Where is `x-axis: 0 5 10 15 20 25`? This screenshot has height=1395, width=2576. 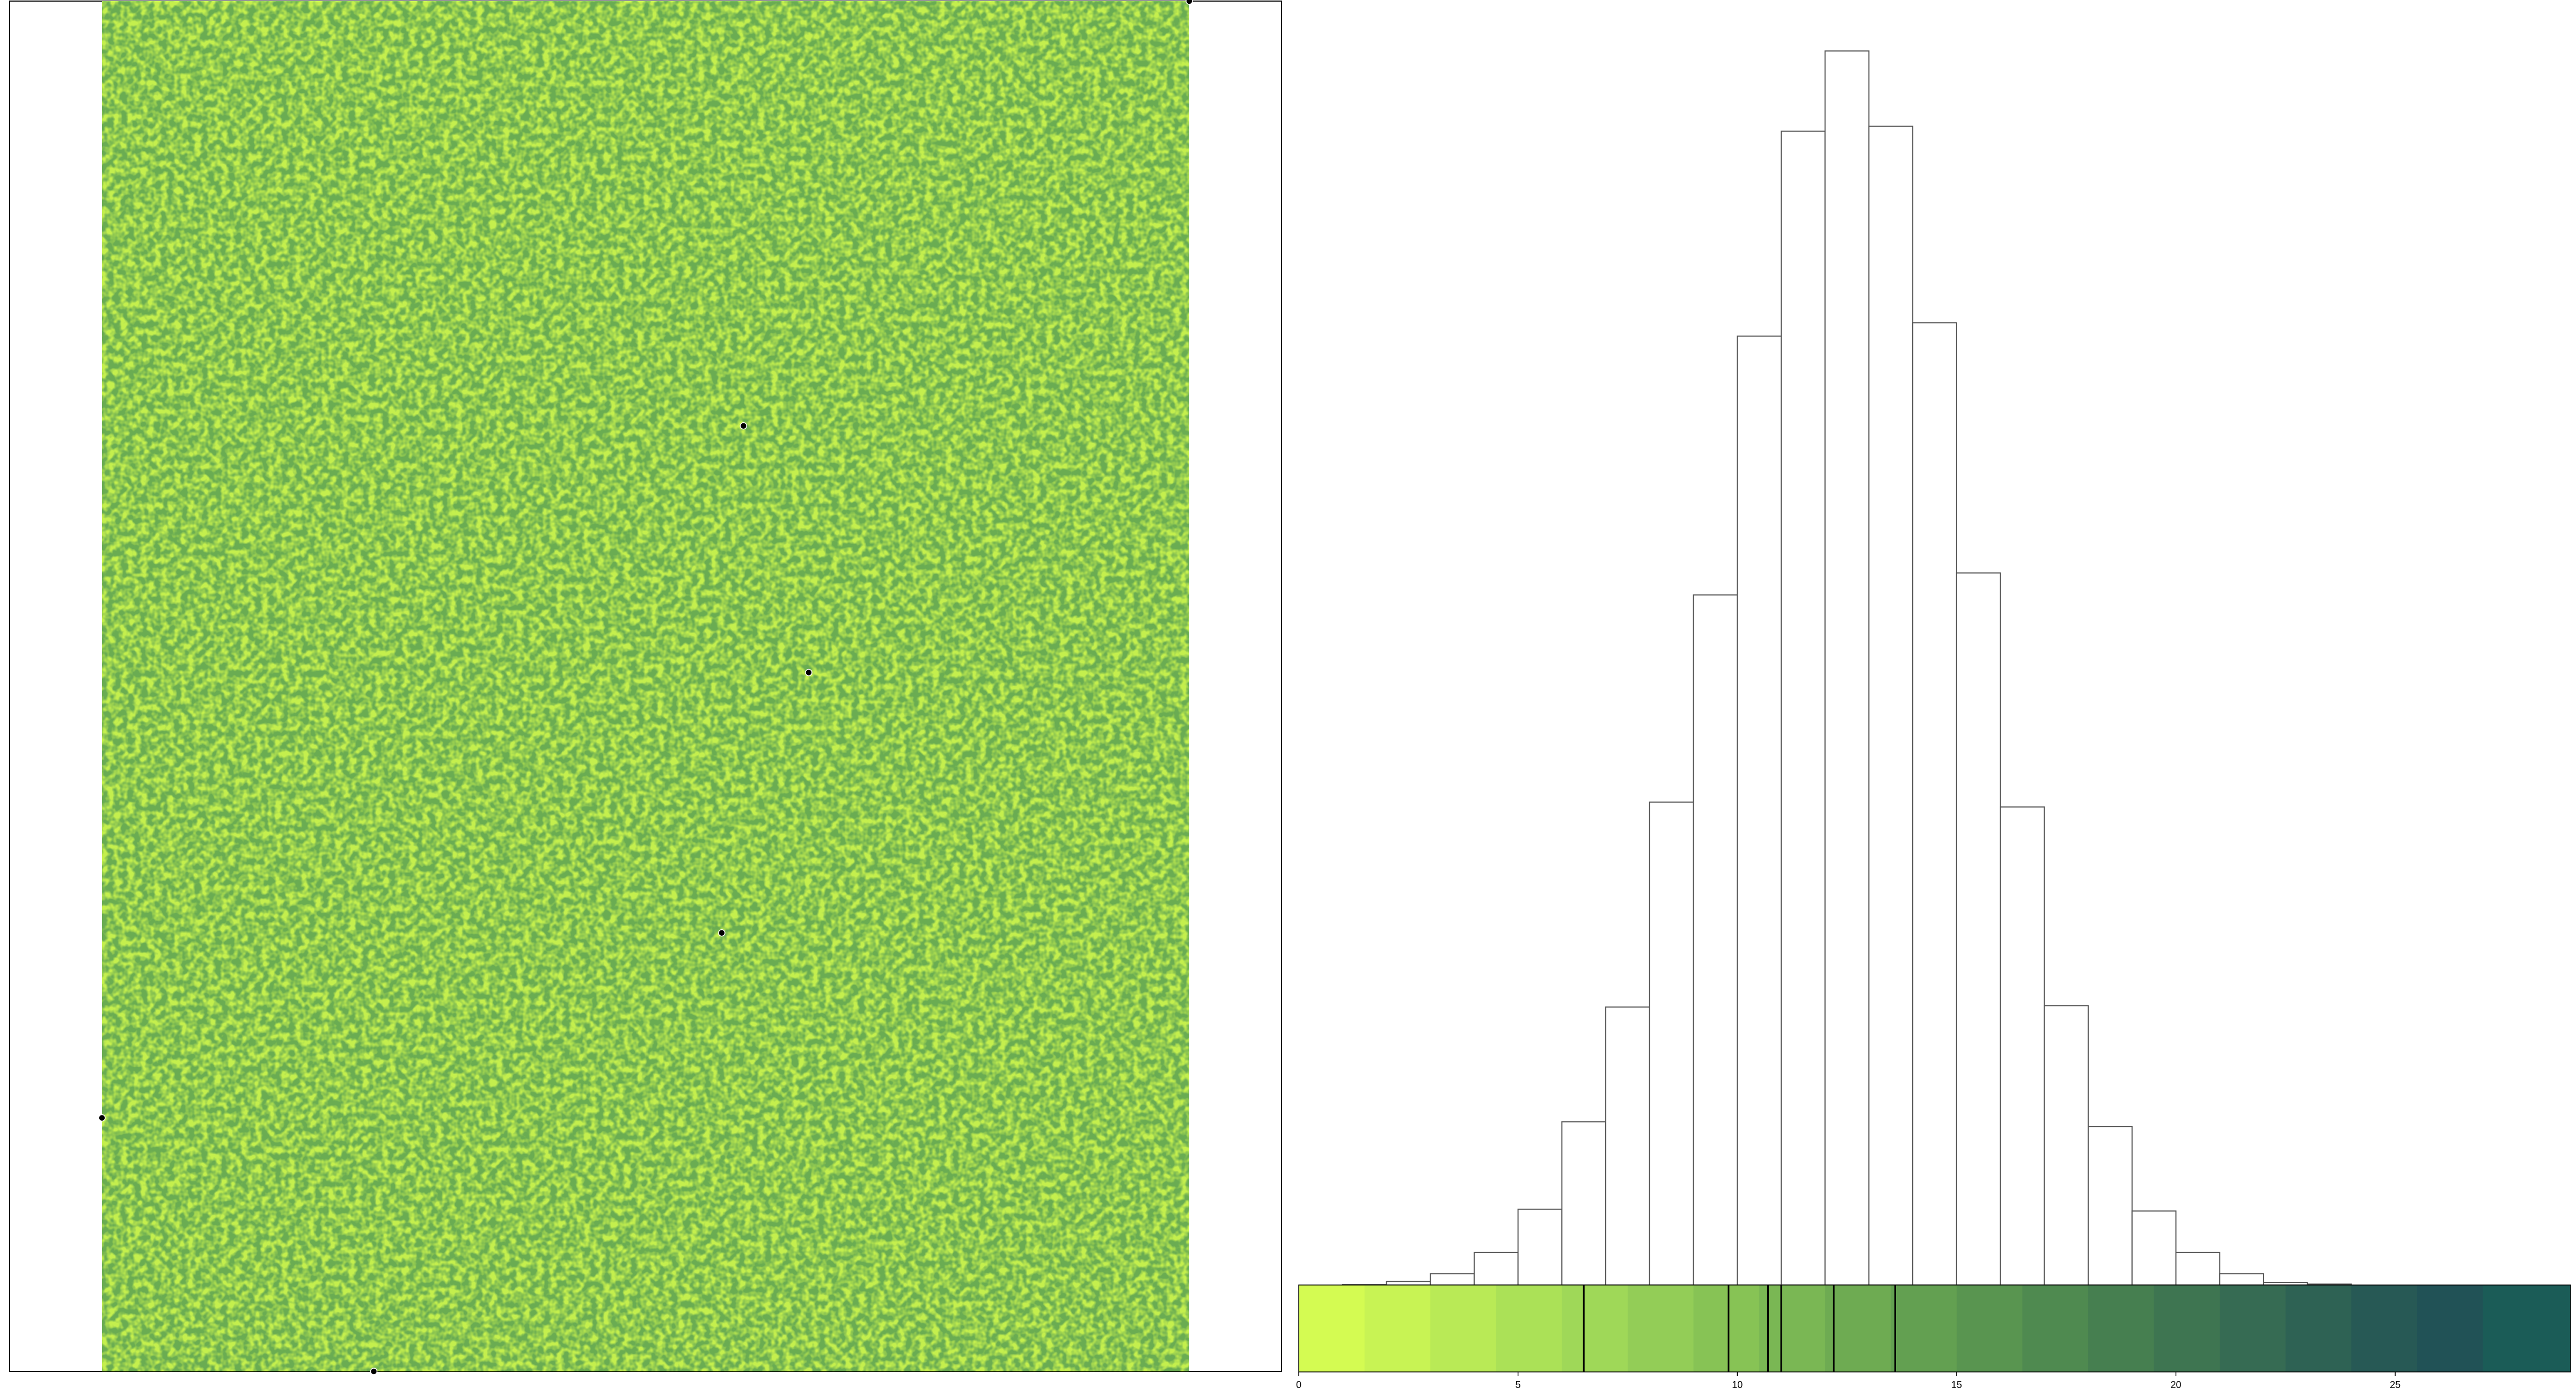 x-axis: 0 5 10 15 20 25 is located at coordinates (1848, 1381).